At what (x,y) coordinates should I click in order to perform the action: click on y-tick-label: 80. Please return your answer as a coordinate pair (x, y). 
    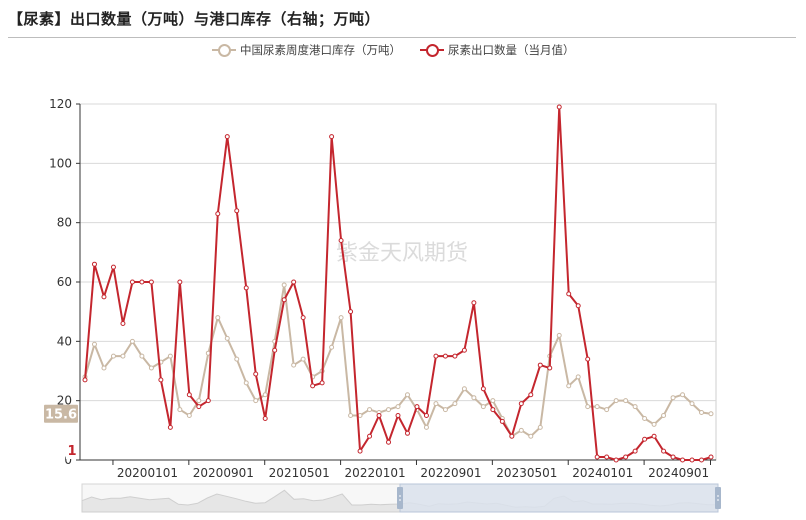
    Looking at the image, I should click on (64, 223).